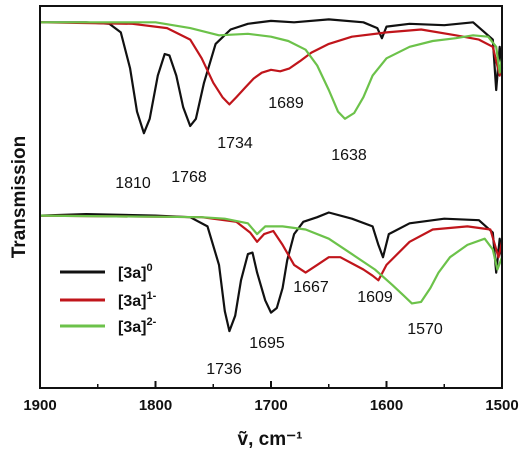  I want to click on peak-label-1768: 1768, so click(189, 177).